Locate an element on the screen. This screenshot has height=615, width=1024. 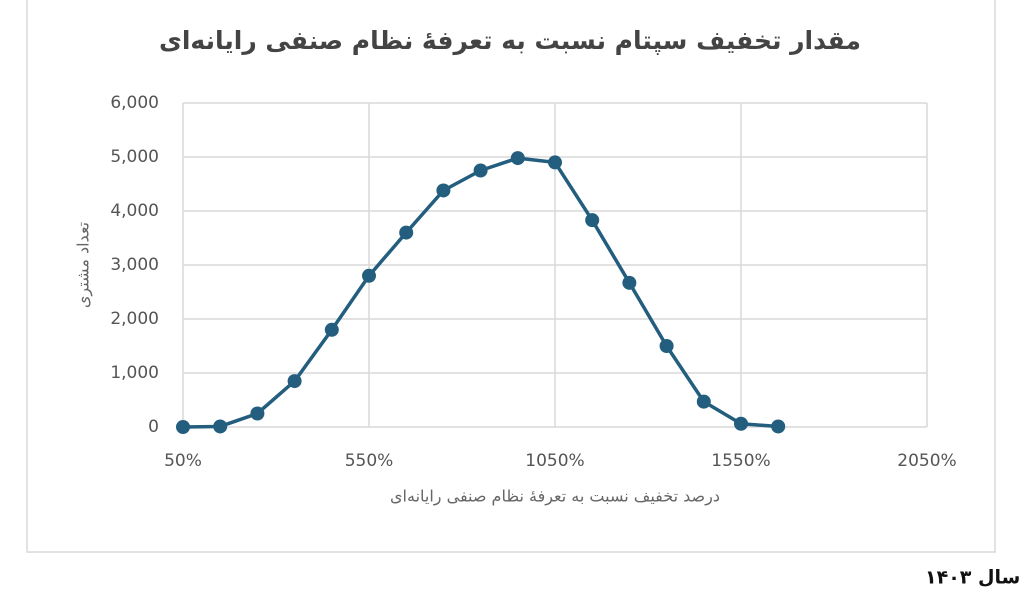
y-tick-label: 2,000 is located at coordinates (134, 319).